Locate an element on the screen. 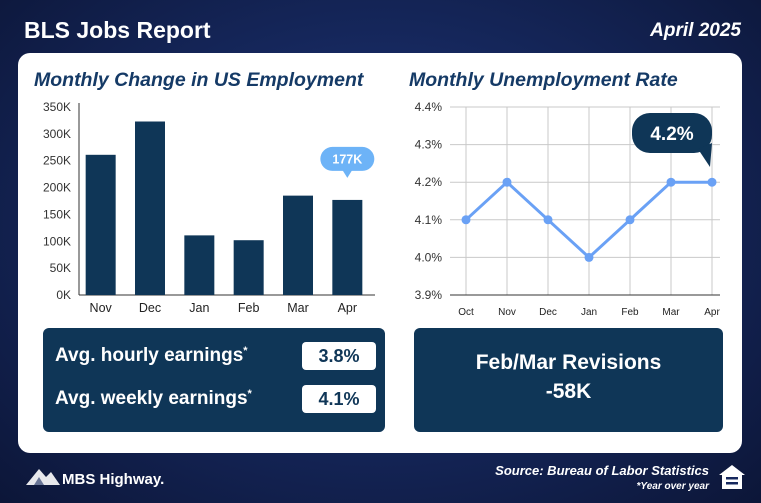 The image size is (761, 503). brand-logo: MBS Highway. is located at coordinates (113, 479).